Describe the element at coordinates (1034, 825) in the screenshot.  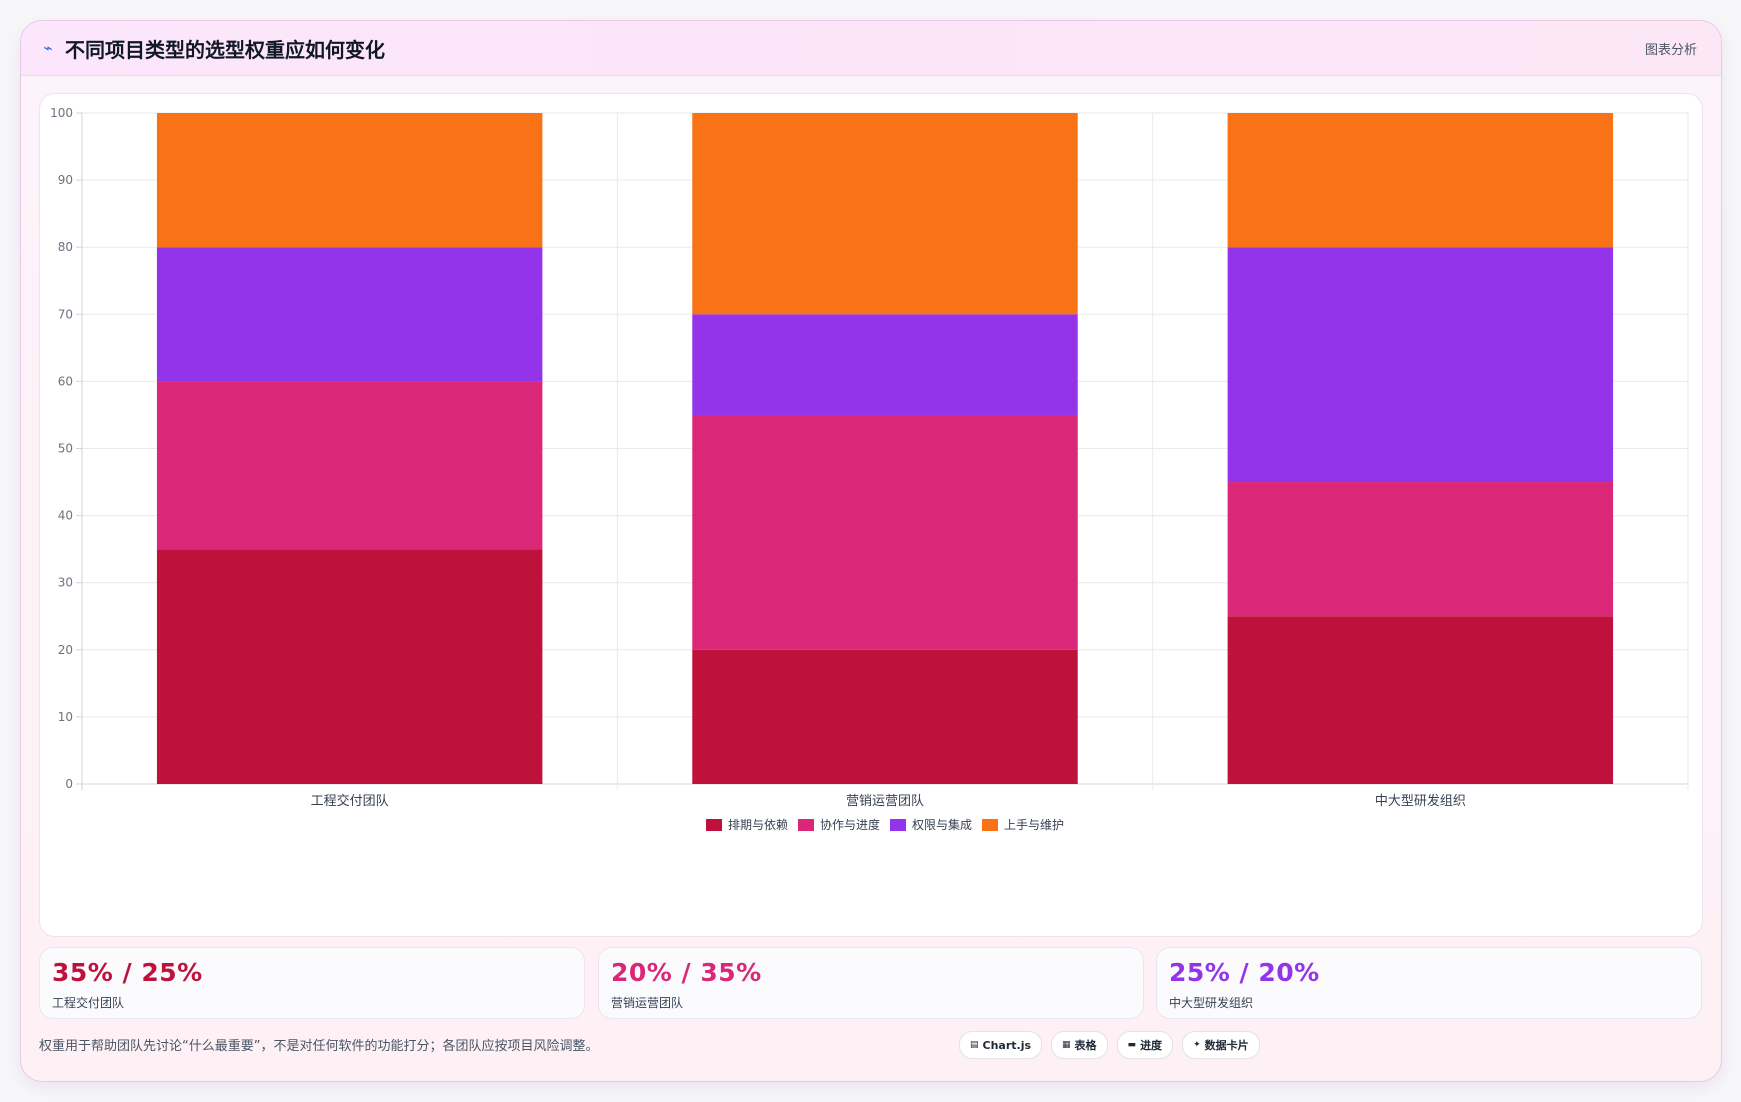
I see `legend-label: 上手与维护` at that location.